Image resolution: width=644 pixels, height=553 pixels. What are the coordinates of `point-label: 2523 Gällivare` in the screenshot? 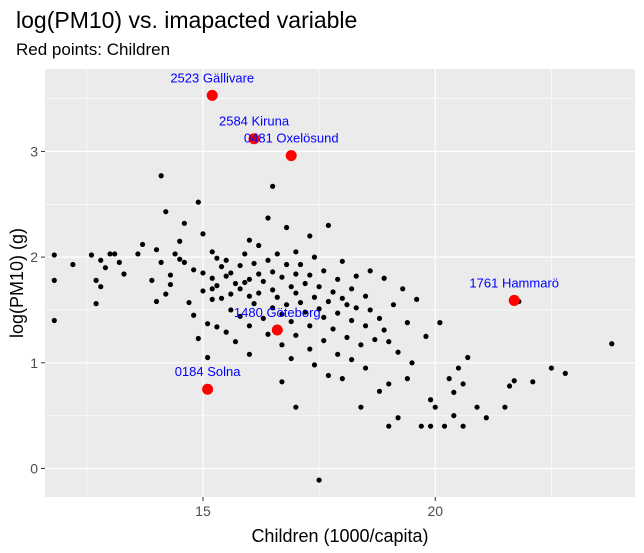 It's located at (212, 77).